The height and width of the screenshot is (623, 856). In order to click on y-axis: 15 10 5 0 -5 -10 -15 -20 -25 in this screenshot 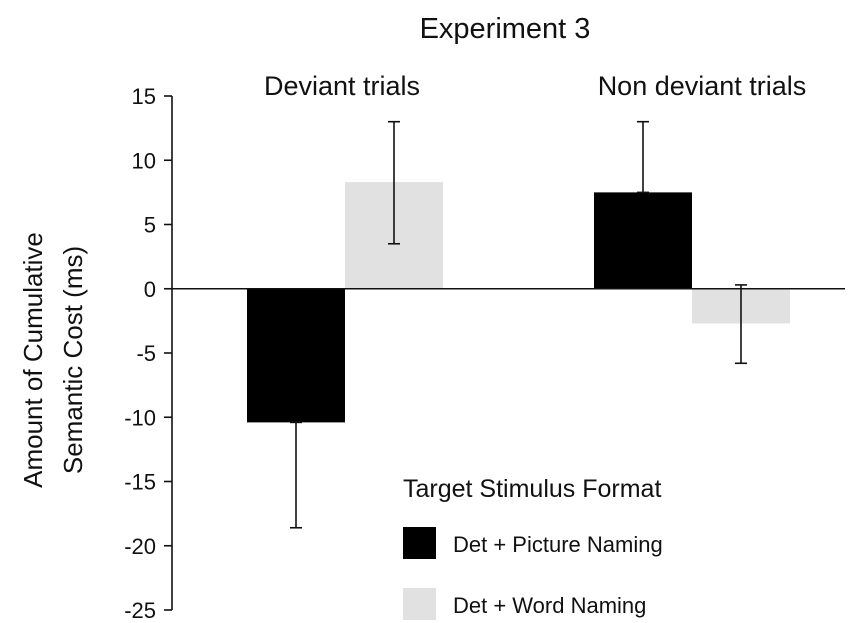, I will do `click(148, 353)`.